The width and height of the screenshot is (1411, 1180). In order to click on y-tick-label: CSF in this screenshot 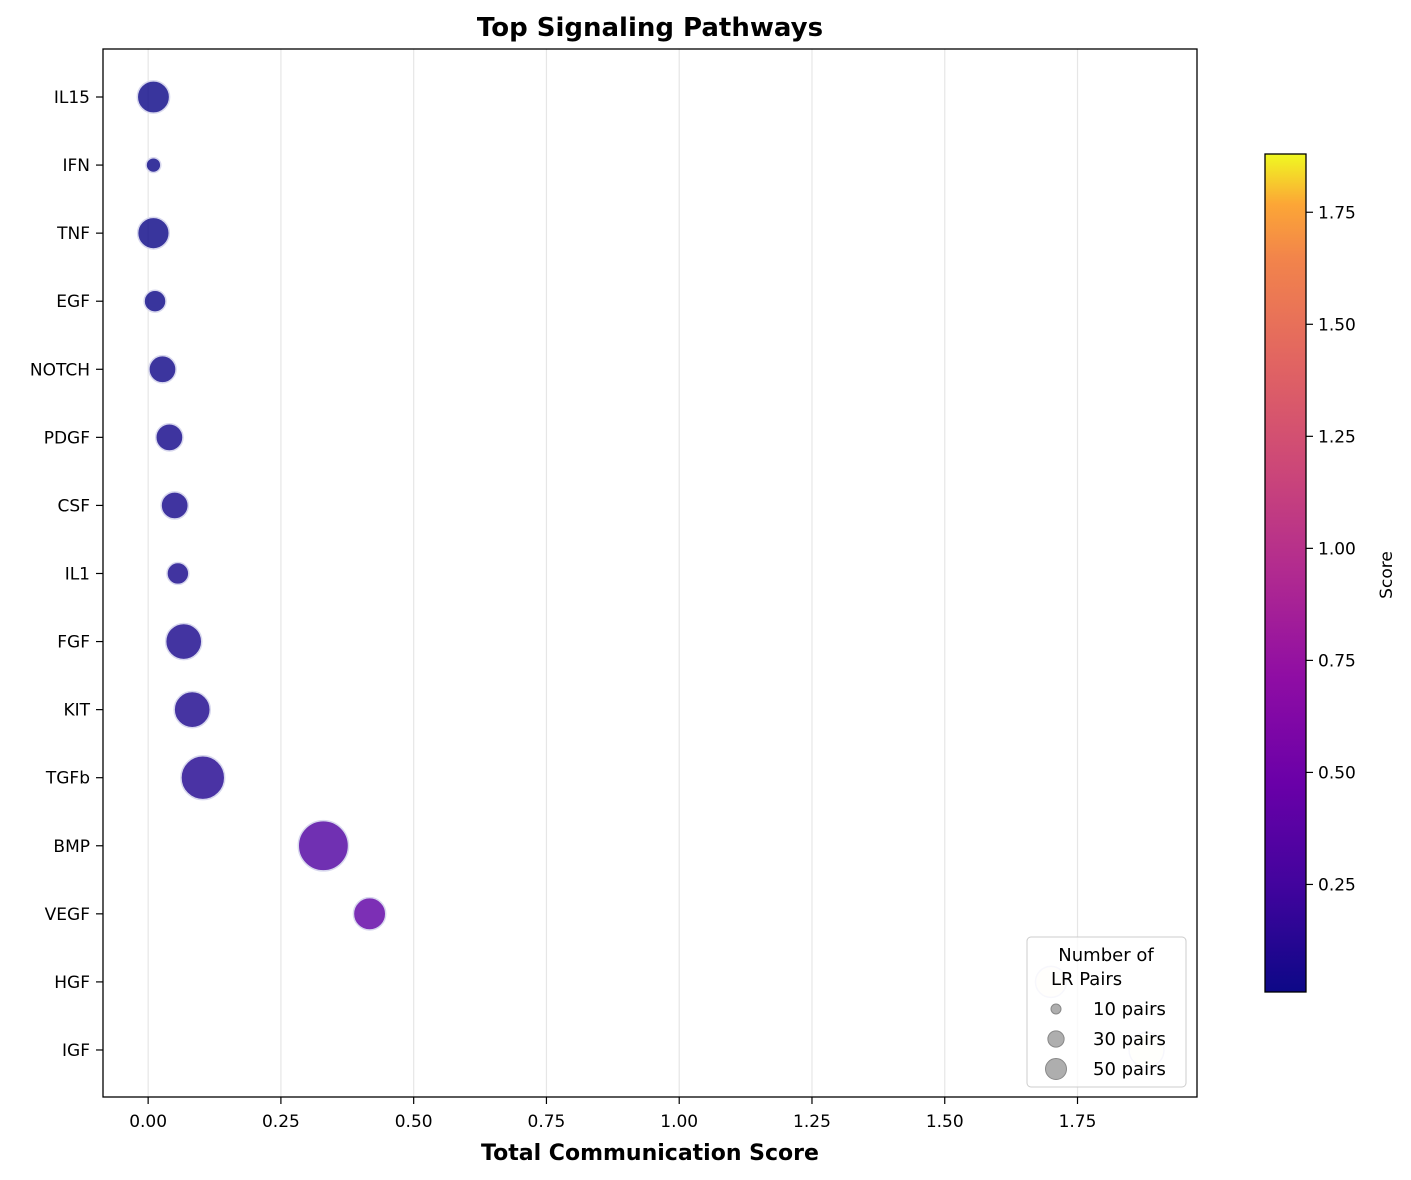, I will do `click(74, 506)`.